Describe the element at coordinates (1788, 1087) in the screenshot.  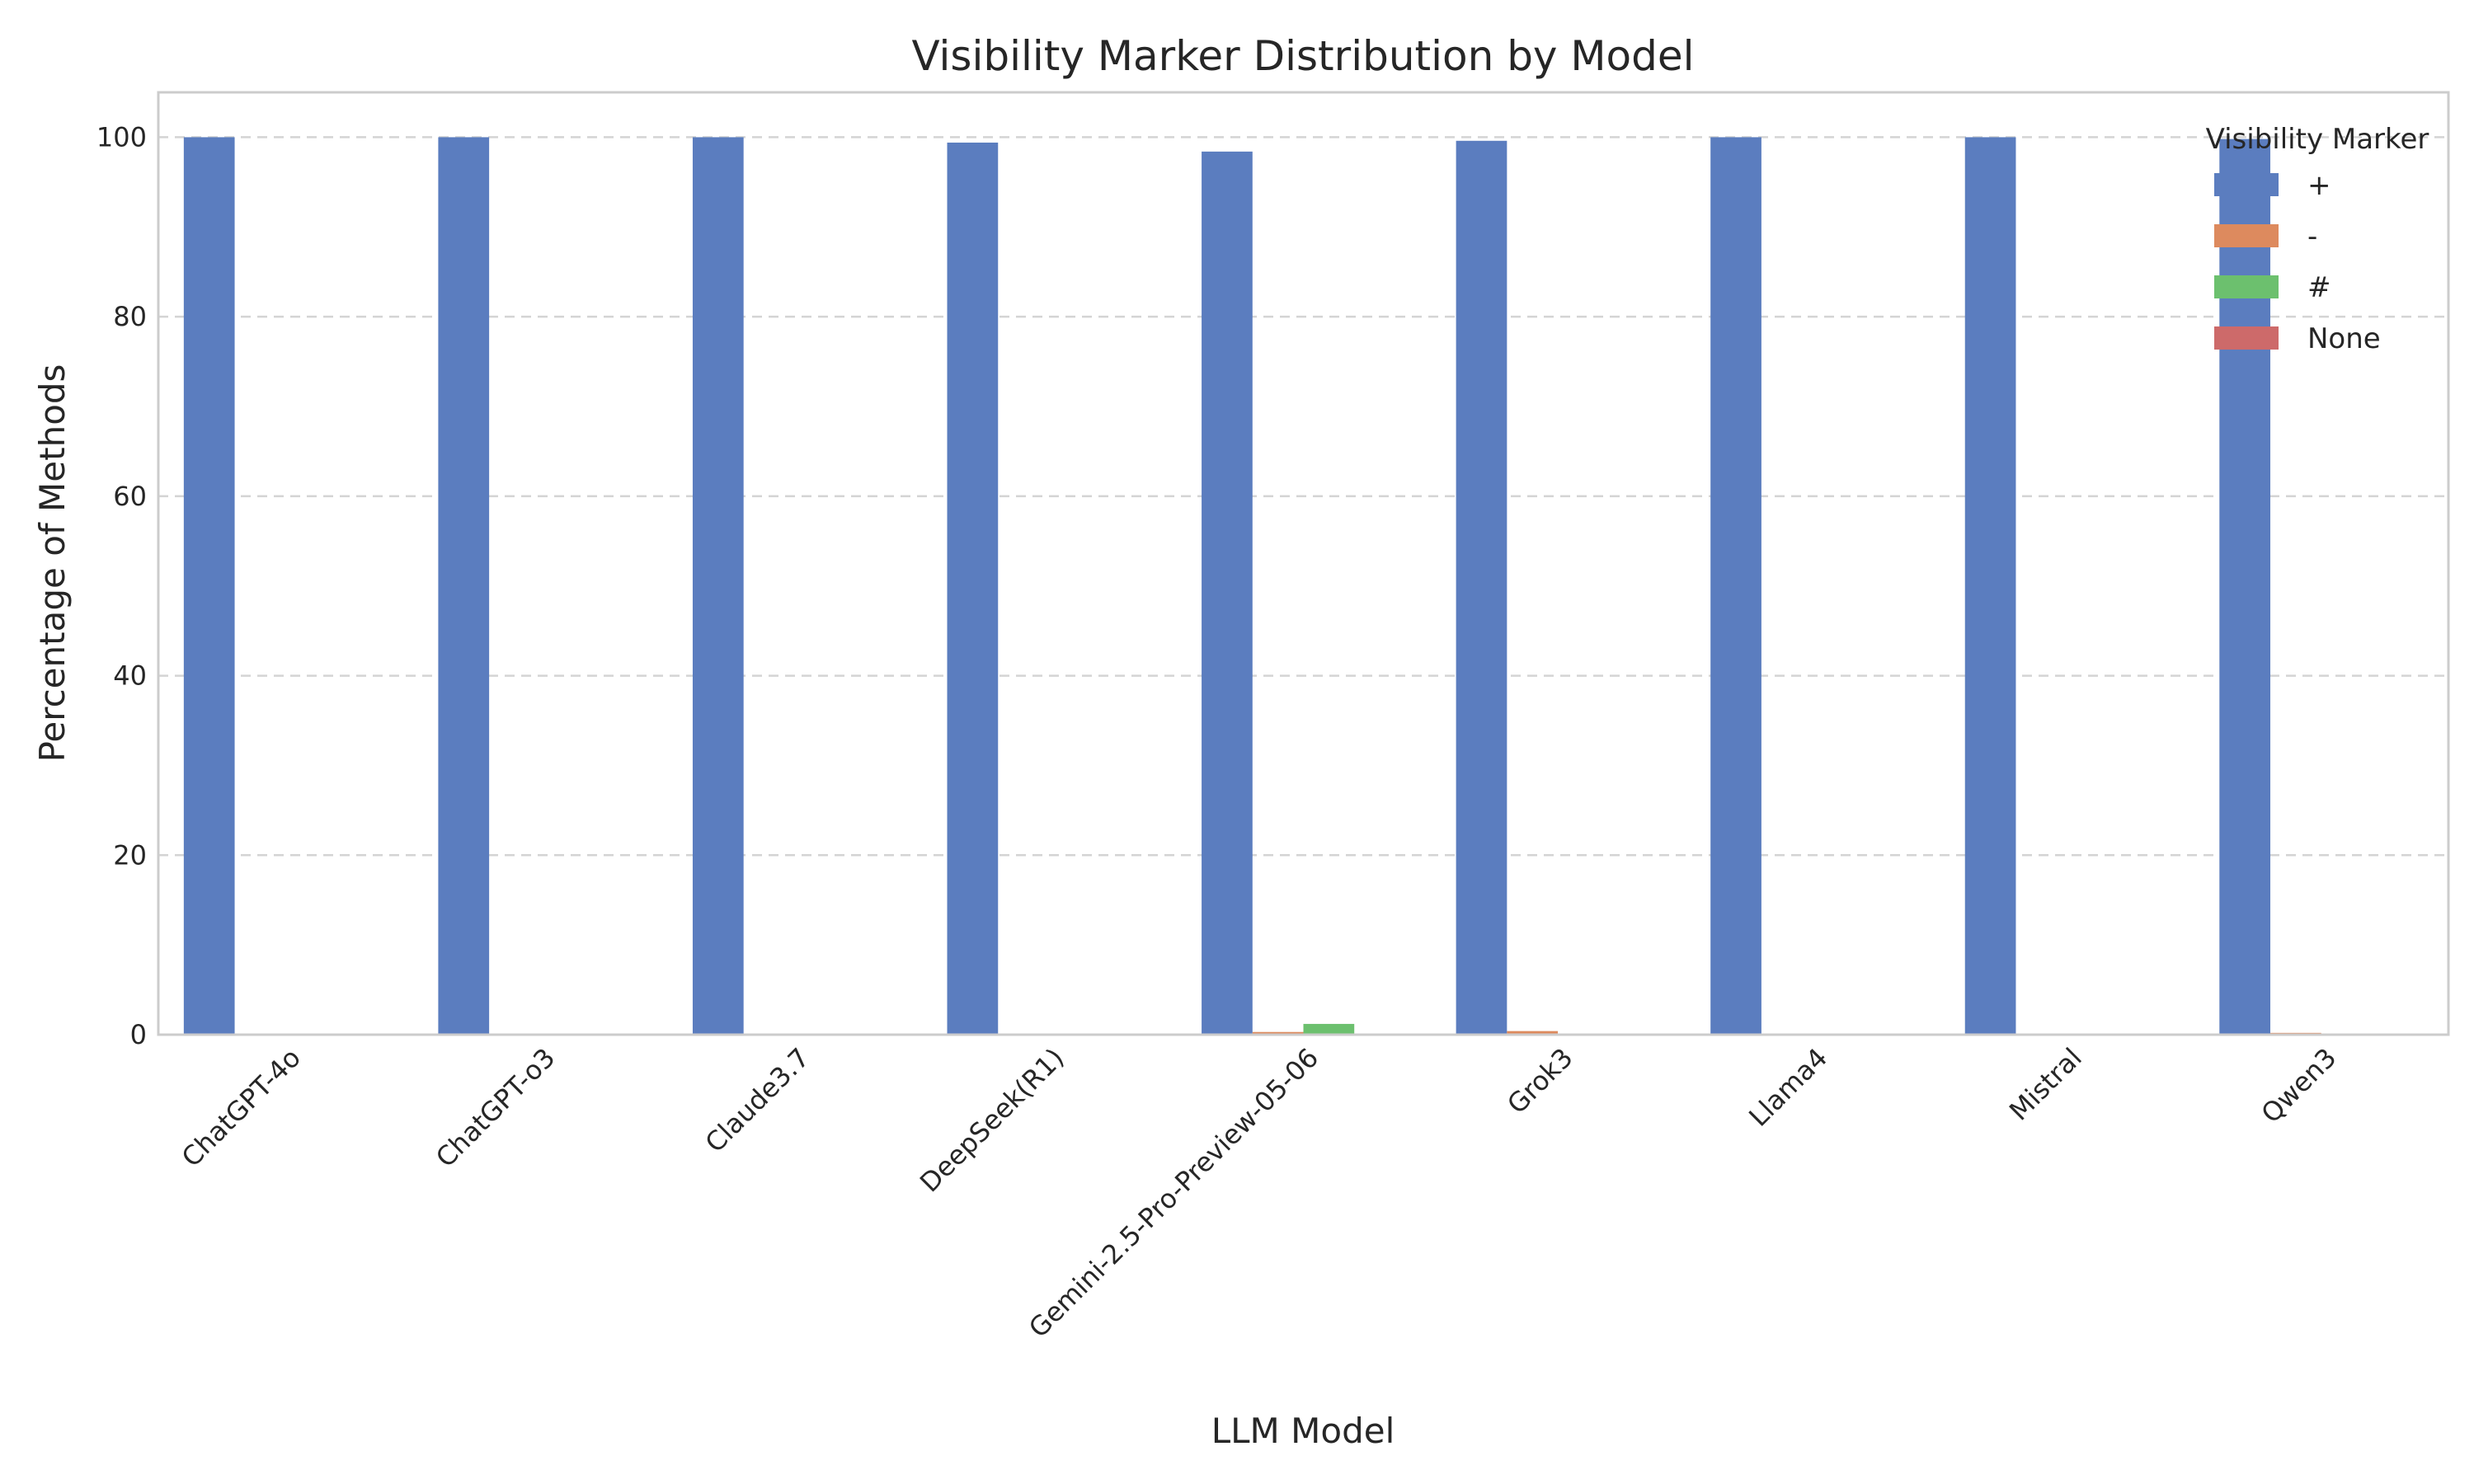
I see `x-tick-label: Llama4` at that location.